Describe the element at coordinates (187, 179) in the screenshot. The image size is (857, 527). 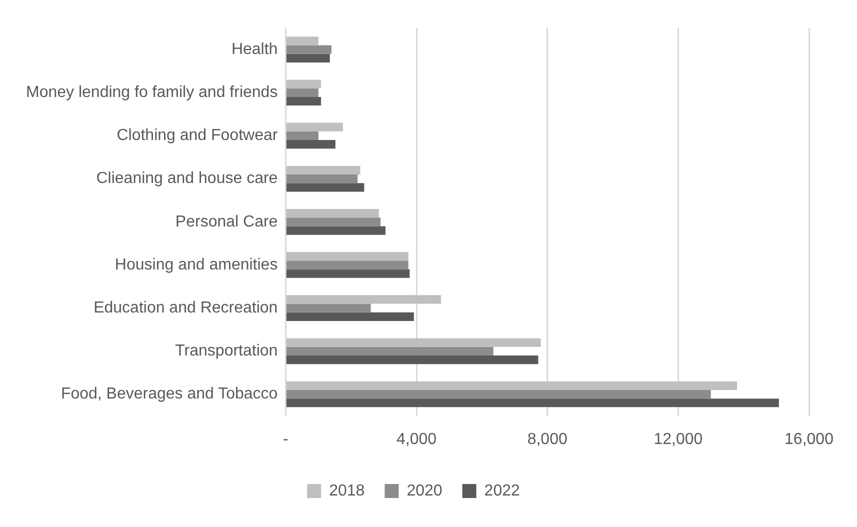
I see `y-tick-label: Clieaning and house care` at that location.